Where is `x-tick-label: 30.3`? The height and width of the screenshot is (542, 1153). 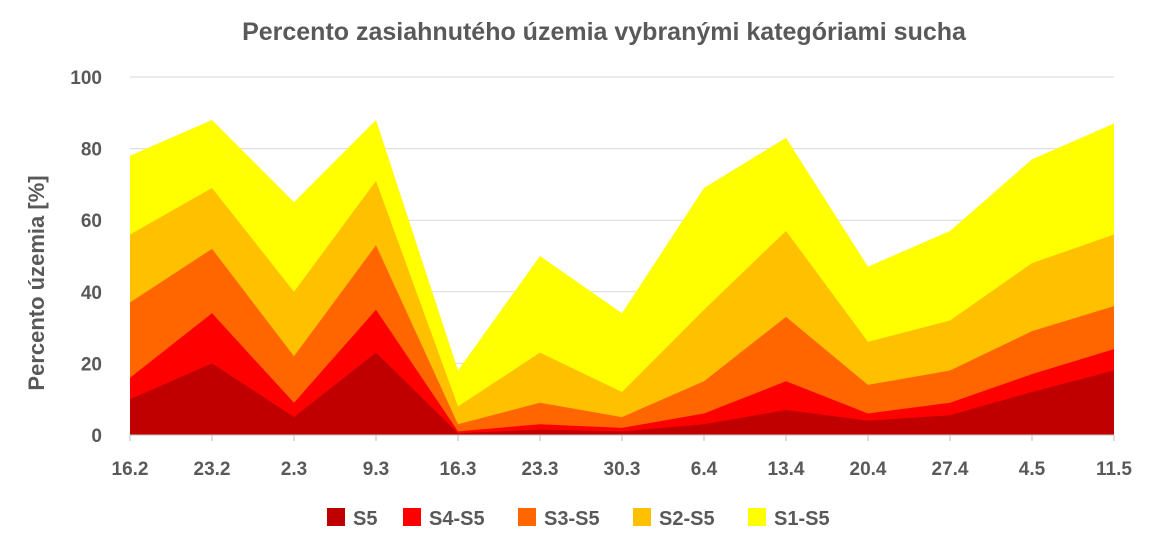 x-tick-label: 30.3 is located at coordinates (622, 469).